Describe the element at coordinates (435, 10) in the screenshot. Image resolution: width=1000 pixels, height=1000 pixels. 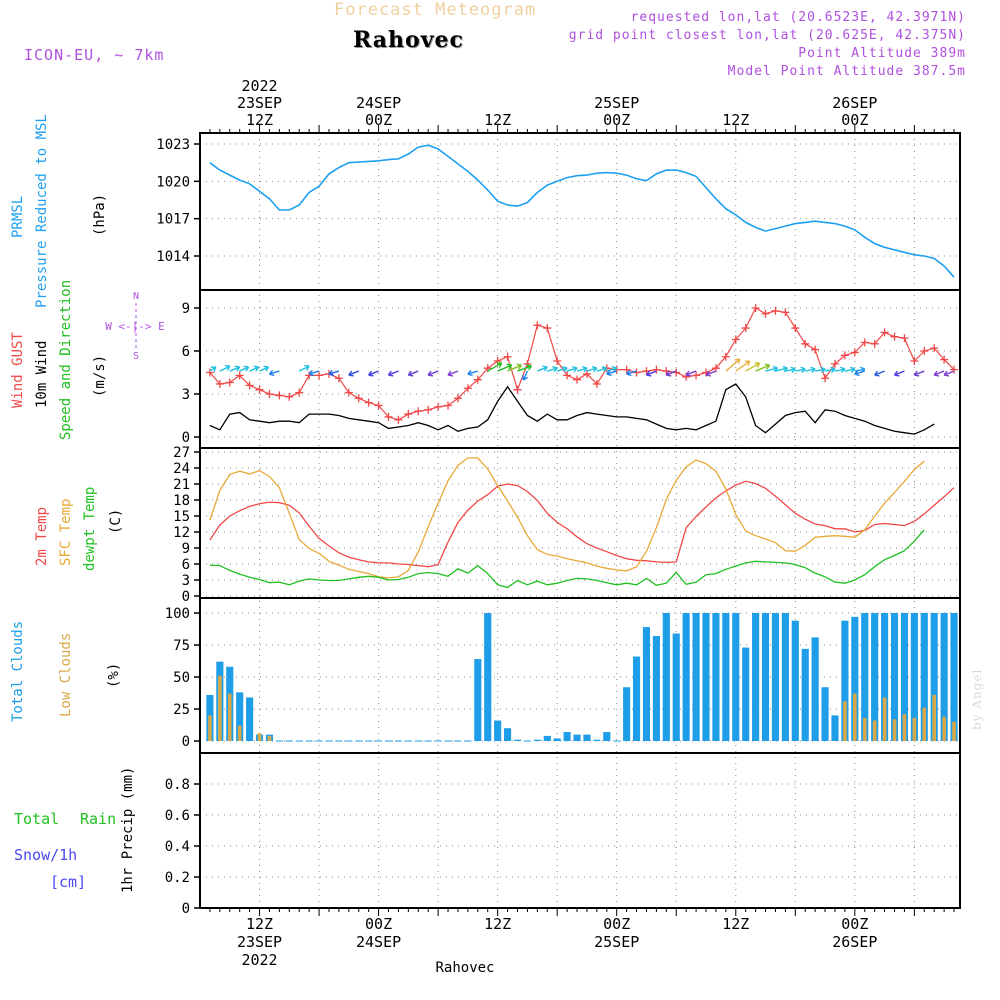
I see `faint-title: Forecast Meteogram` at that location.